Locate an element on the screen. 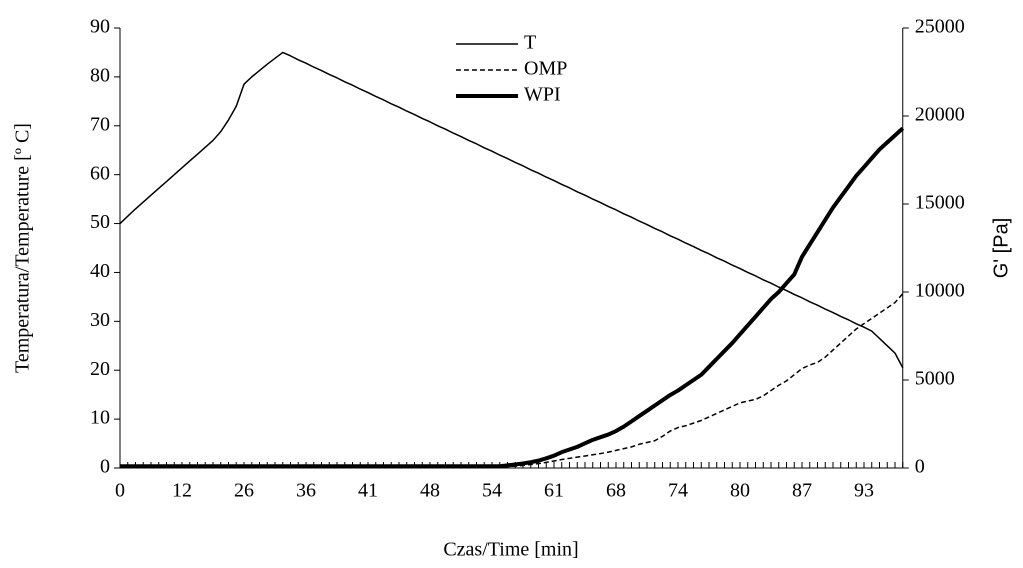  y2-tick-label: 25000 is located at coordinates (940, 27).